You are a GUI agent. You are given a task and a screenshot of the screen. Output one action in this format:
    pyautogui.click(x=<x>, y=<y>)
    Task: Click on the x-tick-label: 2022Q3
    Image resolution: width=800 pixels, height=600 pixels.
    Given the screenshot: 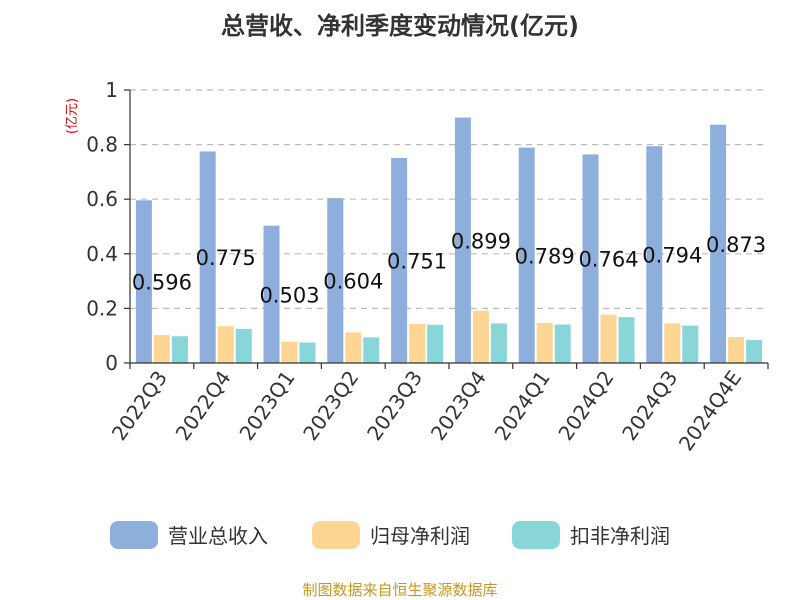 What is the action you would take?
    pyautogui.click(x=139, y=405)
    